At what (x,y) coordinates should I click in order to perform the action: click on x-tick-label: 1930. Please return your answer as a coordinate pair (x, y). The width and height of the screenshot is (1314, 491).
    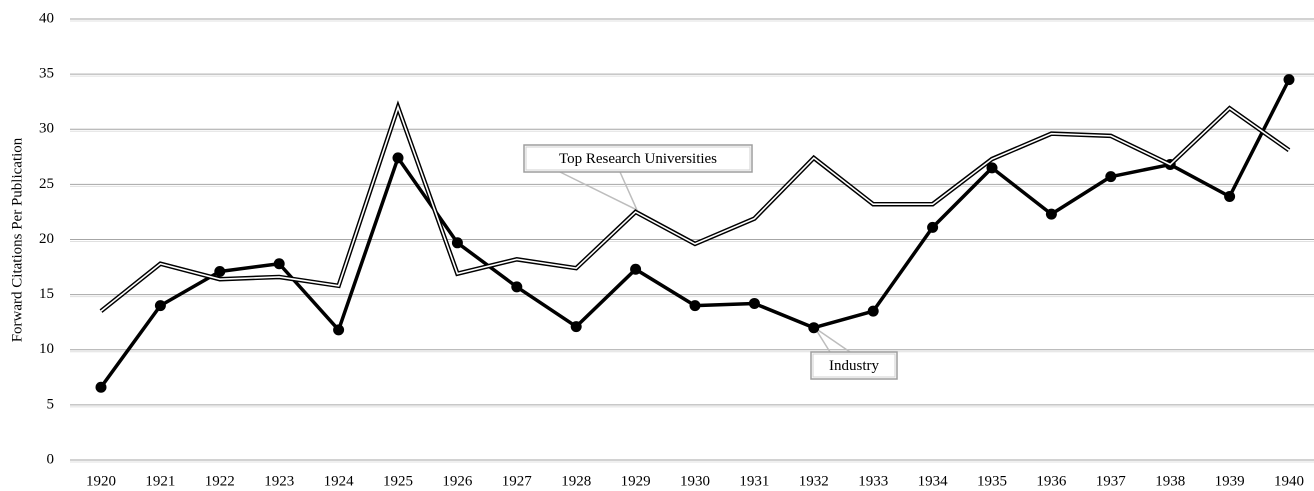
    Looking at the image, I should click on (695, 481).